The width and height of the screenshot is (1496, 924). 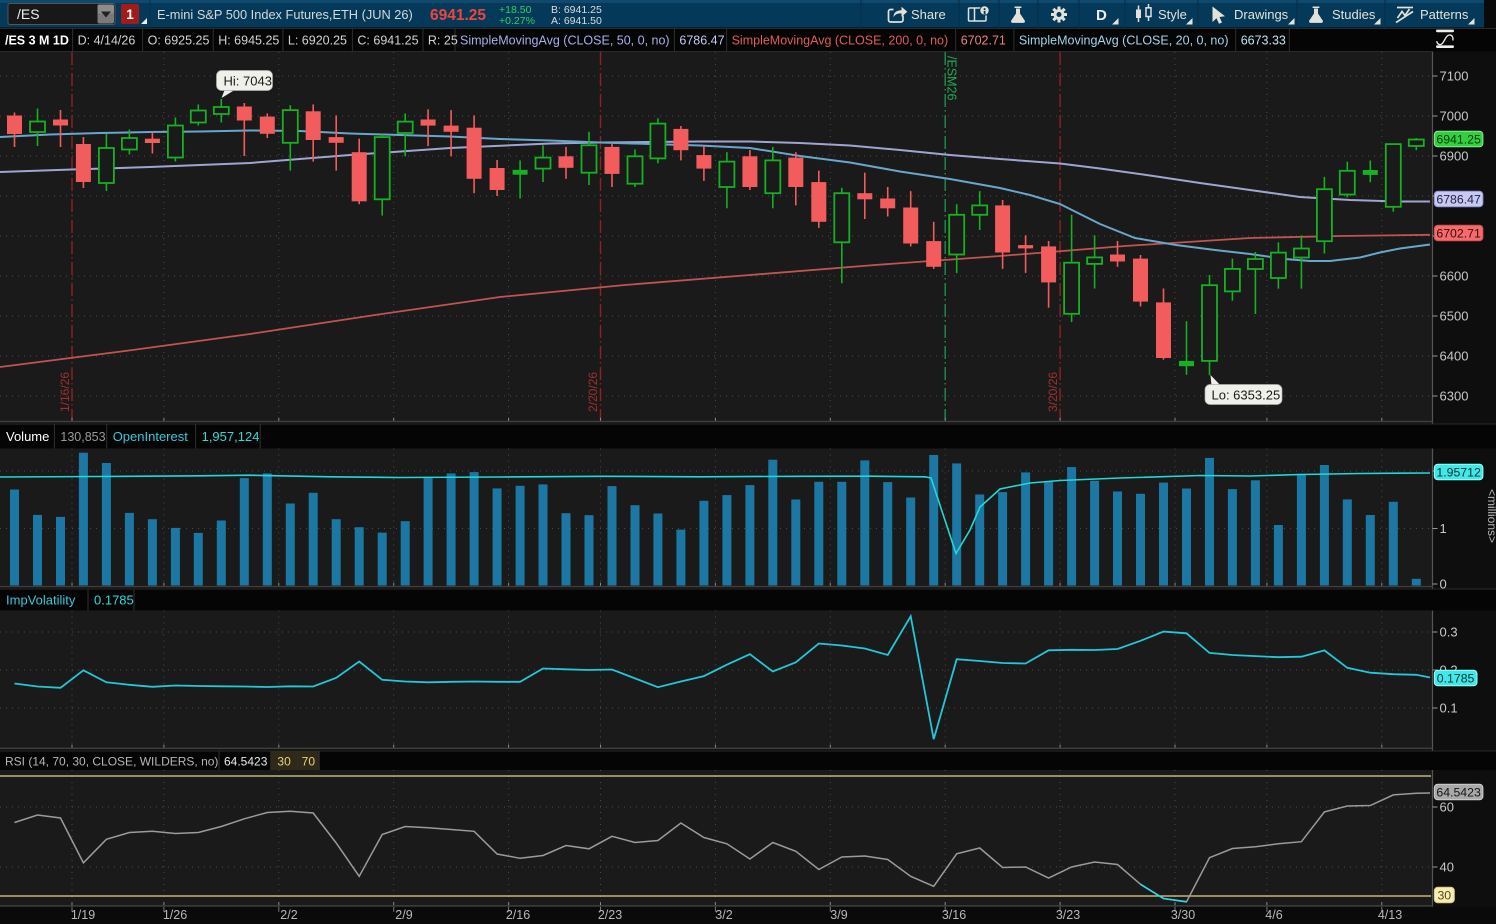 I want to click on svg-text: 3/16, so click(x=954, y=915).